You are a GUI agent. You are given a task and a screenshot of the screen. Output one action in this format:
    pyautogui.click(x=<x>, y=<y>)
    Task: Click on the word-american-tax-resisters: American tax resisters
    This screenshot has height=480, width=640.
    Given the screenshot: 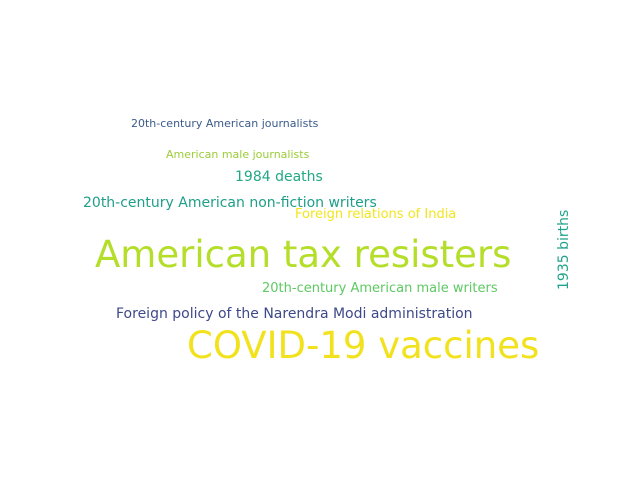 What is the action you would take?
    pyautogui.click(x=303, y=254)
    